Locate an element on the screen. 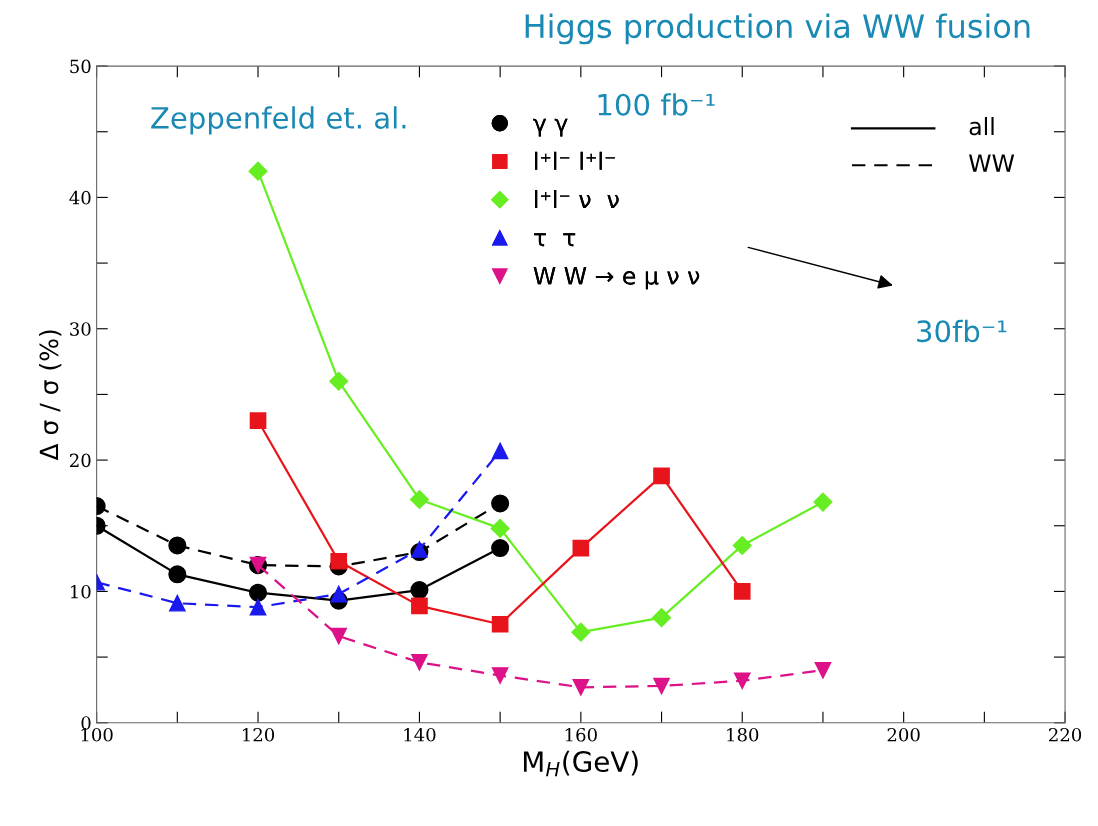 Image resolution: width=1098 pixels, height=826 pixels. annotation: 100 fb⁻¹ is located at coordinates (656, 104).